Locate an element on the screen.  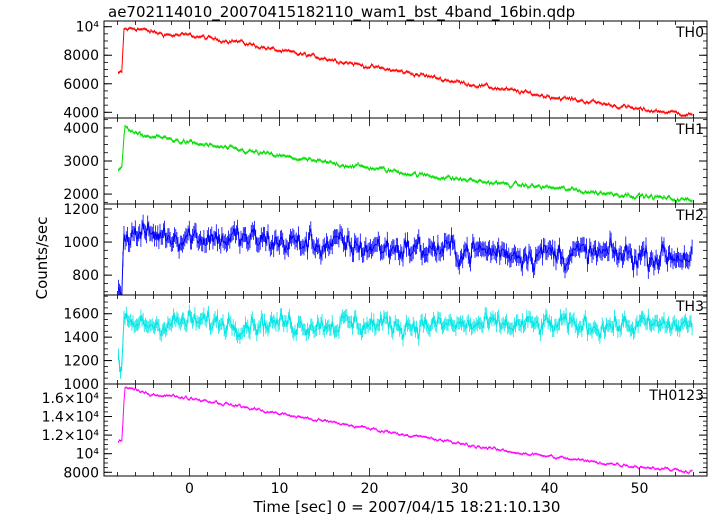
panel-label: TH1 is located at coordinates (689, 130).